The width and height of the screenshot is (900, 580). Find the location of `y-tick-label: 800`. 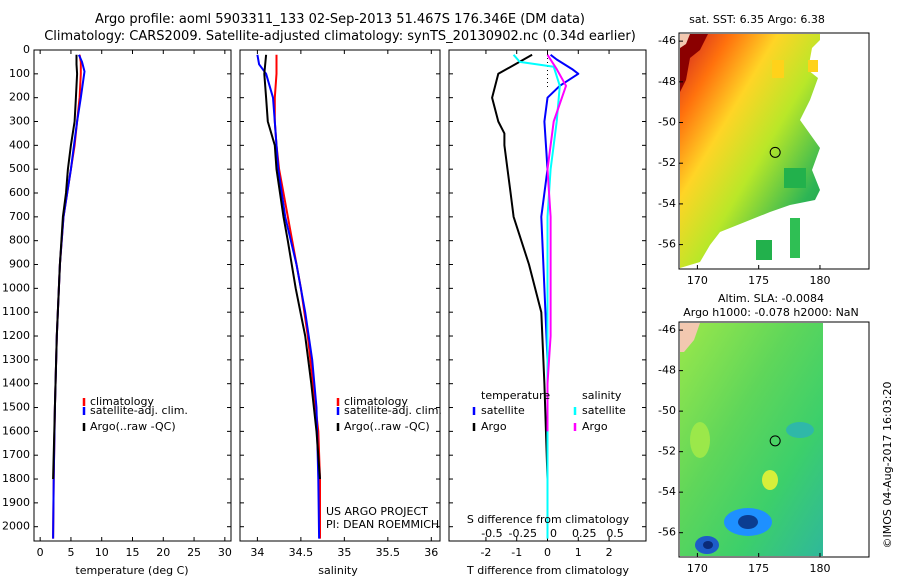

y-tick-label: 800 is located at coordinates (19, 240).